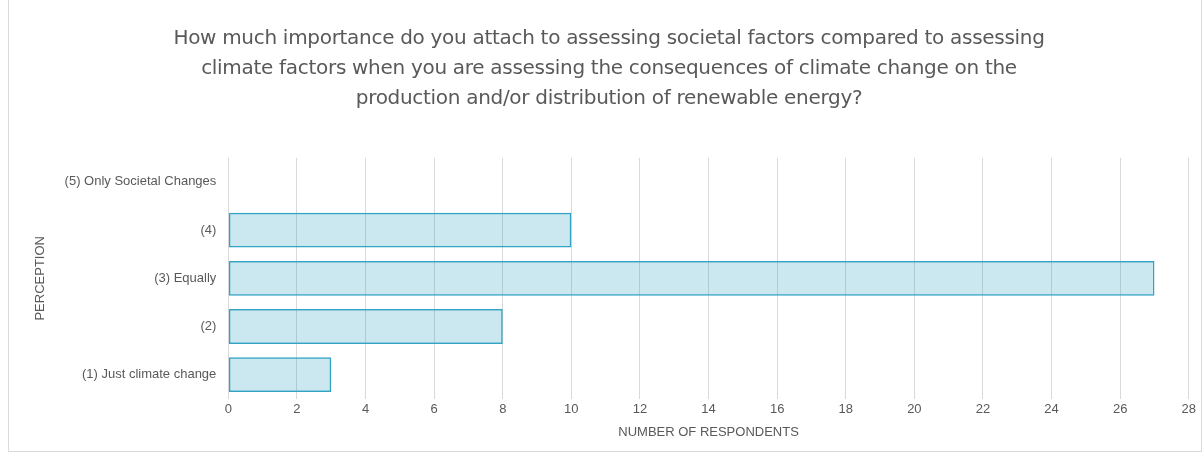 This screenshot has width=1204, height=455. What do you see at coordinates (40, 278) in the screenshot?
I see `y-axis-title: PERCEPTION` at bounding box center [40, 278].